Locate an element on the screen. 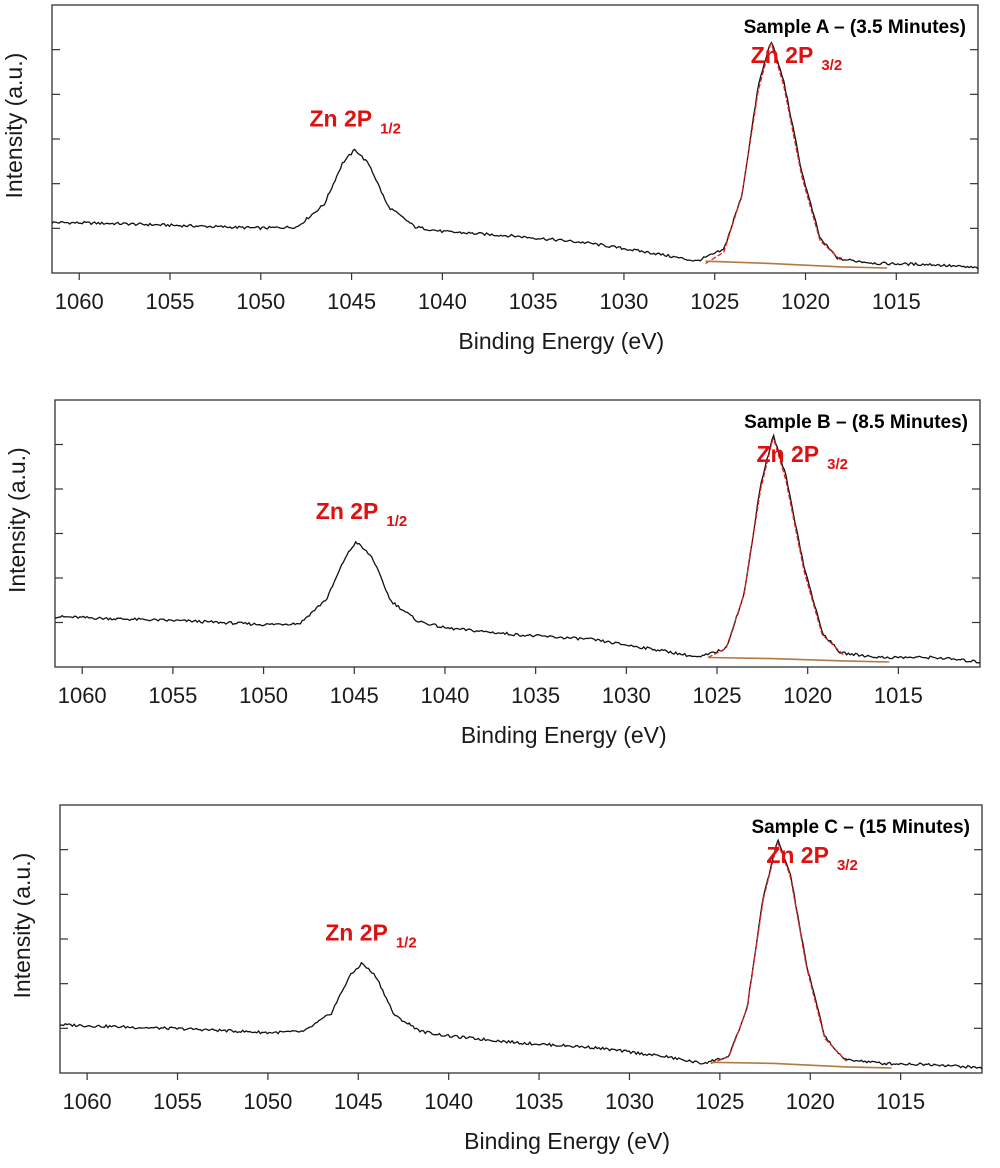  sample-title: Sample C – (15 Minutes) is located at coordinates (860, 827).